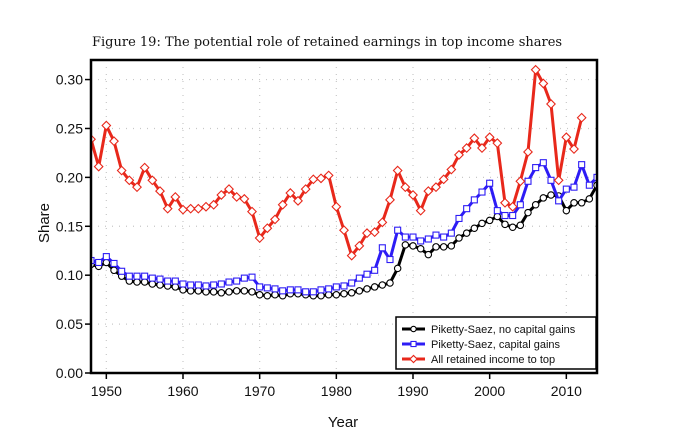 The image size is (691, 437). Describe the element at coordinates (182, 391) in the screenshot. I see `x-tick-label: 1960` at that location.